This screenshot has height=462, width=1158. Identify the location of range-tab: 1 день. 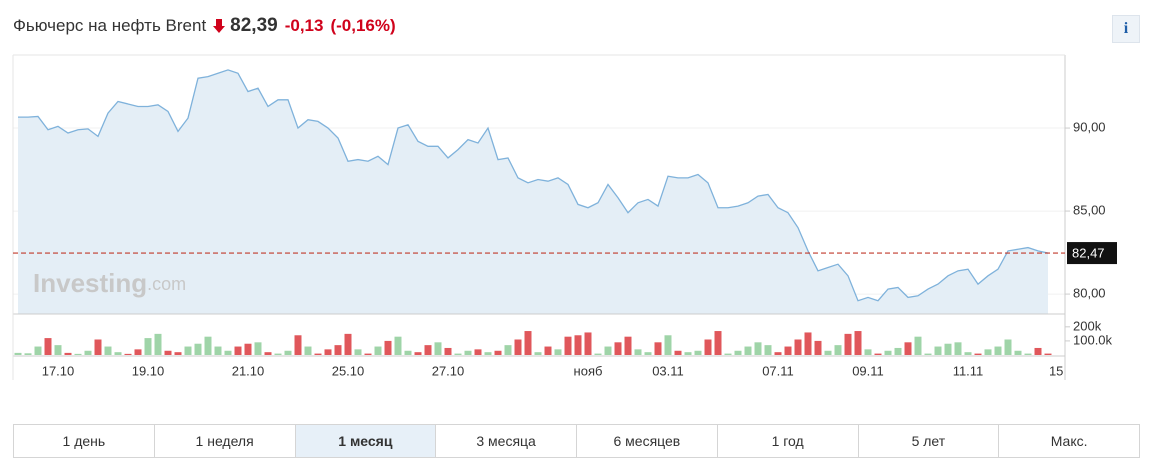
(84, 441).